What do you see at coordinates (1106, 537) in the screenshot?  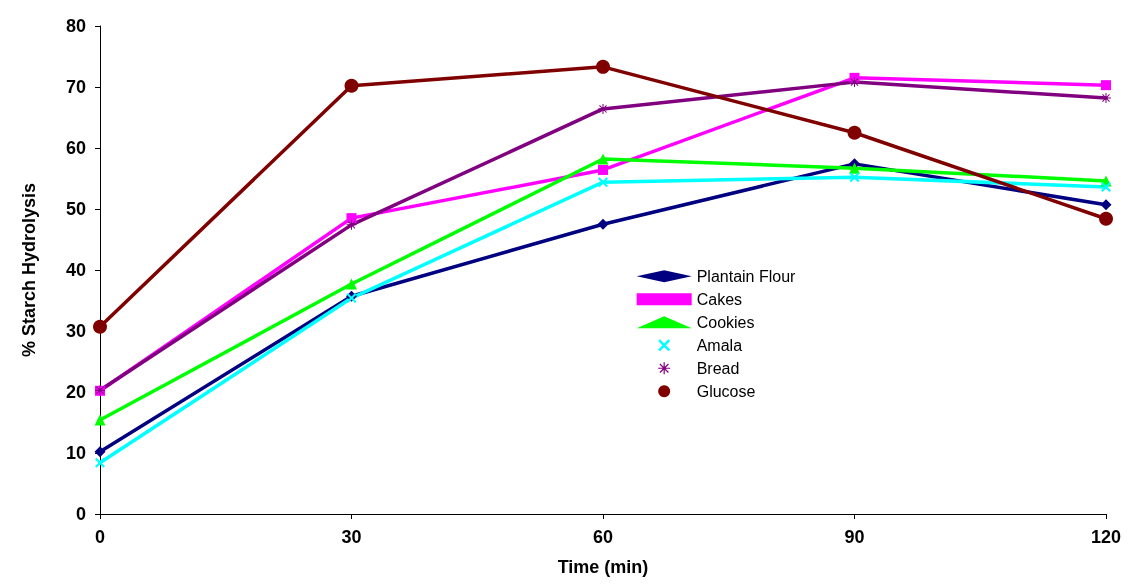 I see `x-tick-label: 120` at bounding box center [1106, 537].